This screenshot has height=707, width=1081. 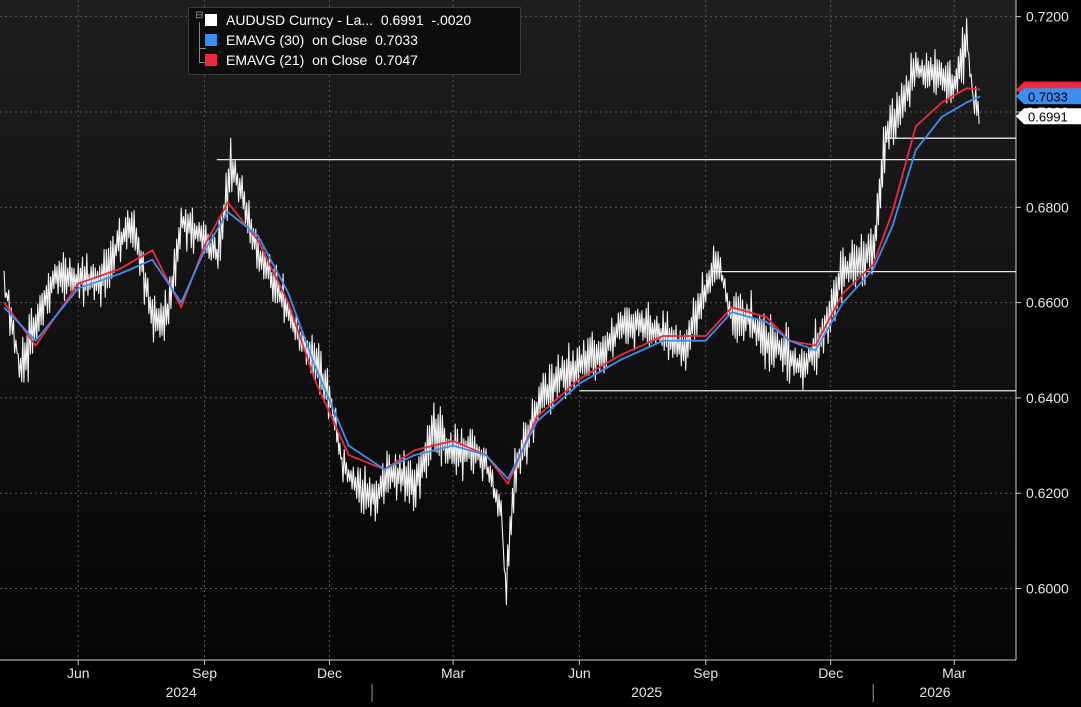 What do you see at coordinates (1047, 207) in the screenshot?
I see `y-tick-label: 0.6800` at bounding box center [1047, 207].